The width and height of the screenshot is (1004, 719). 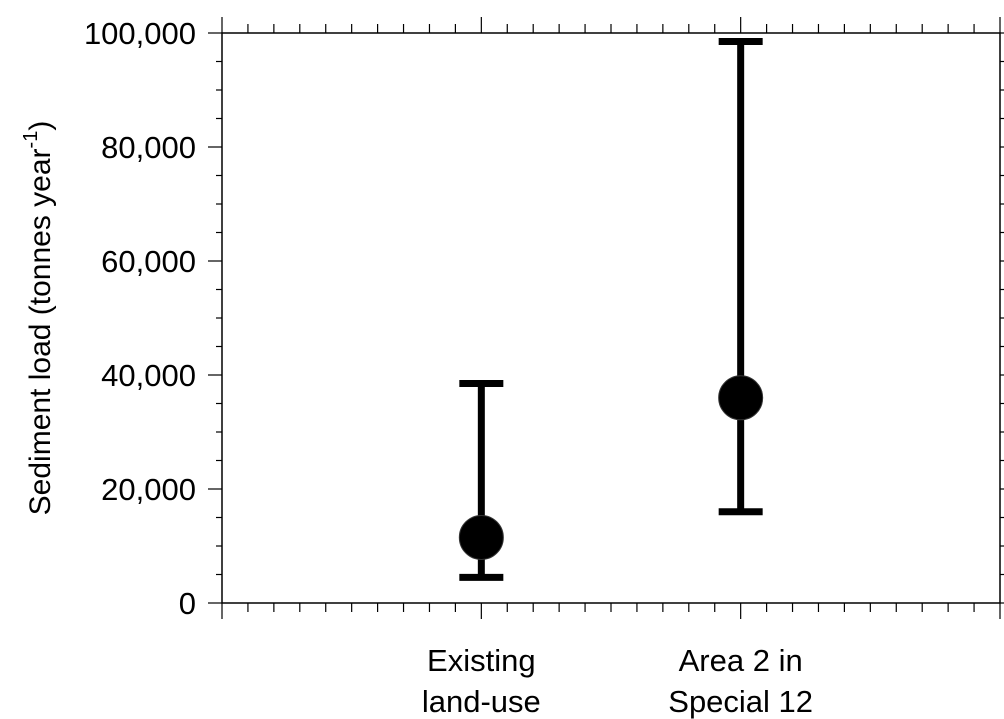 What do you see at coordinates (148, 261) in the screenshot?
I see `y-tick-label: 60,000` at bounding box center [148, 261].